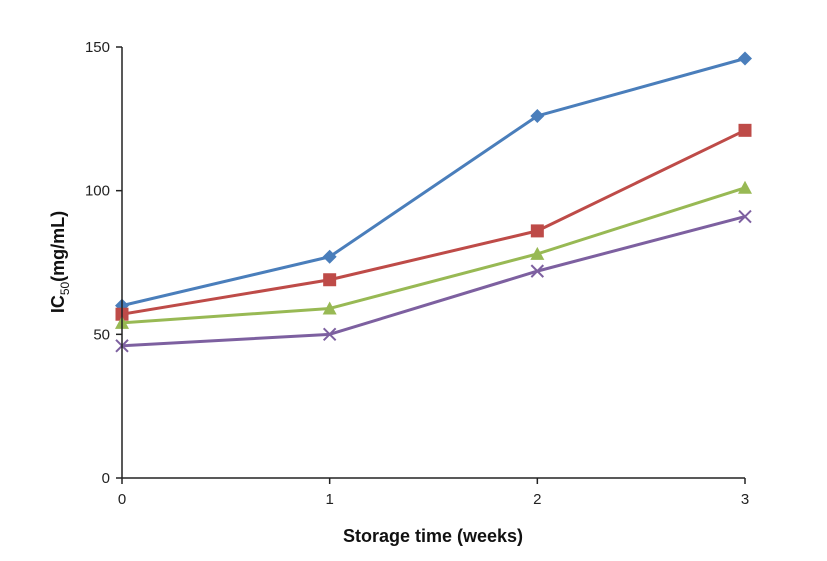 This screenshot has width=827, height=561. What do you see at coordinates (537, 499) in the screenshot?
I see `x-tick-label: 2` at bounding box center [537, 499].